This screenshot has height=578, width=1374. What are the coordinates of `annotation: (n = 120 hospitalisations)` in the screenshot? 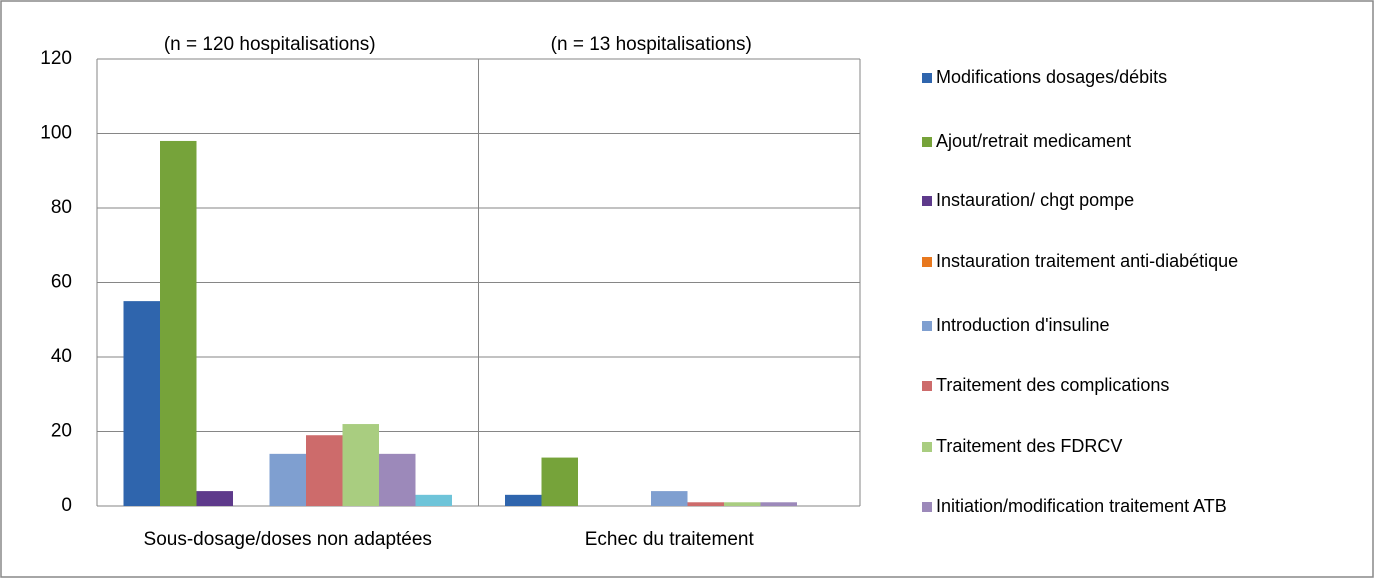 It's located at (270, 44).